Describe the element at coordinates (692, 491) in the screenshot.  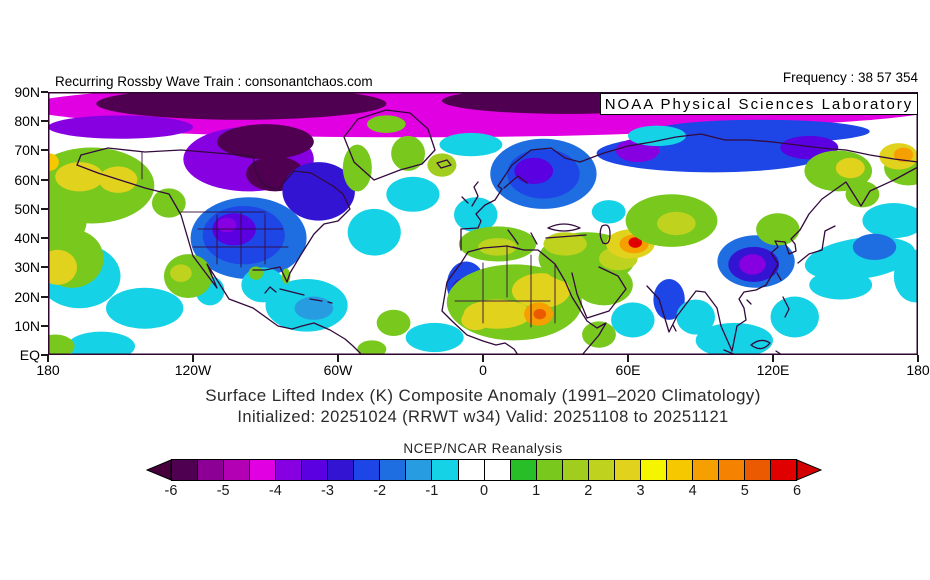
I see `colorbar-tick-label: 4` at that location.